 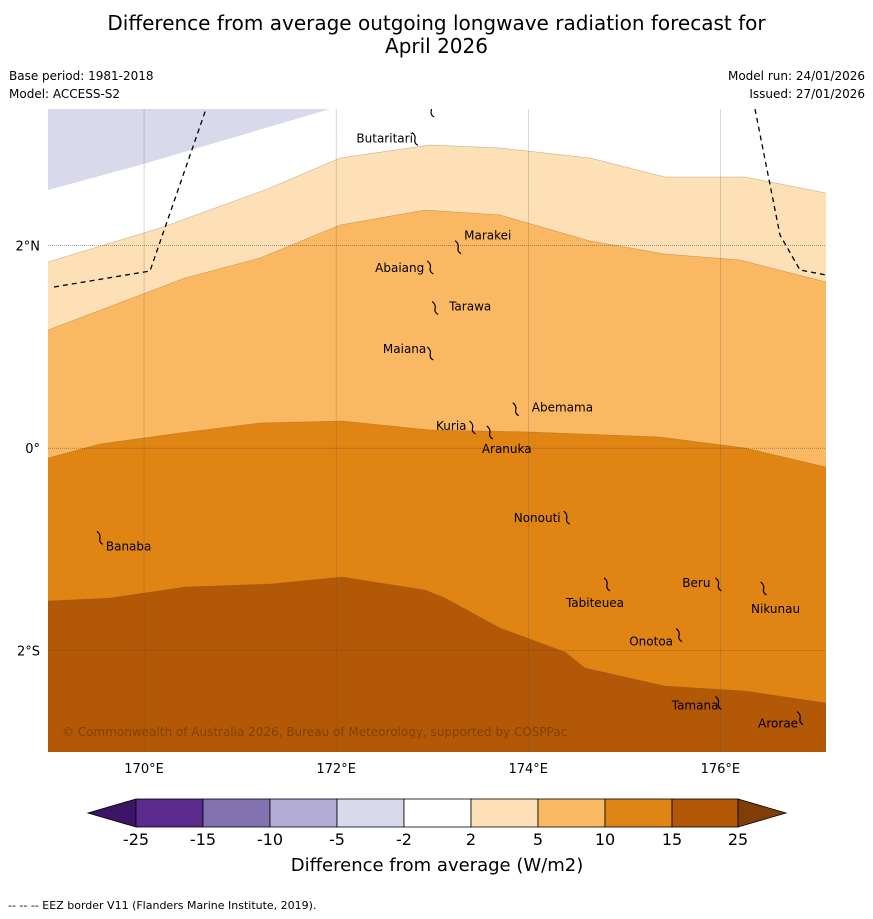 What do you see at coordinates (28, 247) in the screenshot?
I see `lat-tick-label: 2°N` at bounding box center [28, 247].